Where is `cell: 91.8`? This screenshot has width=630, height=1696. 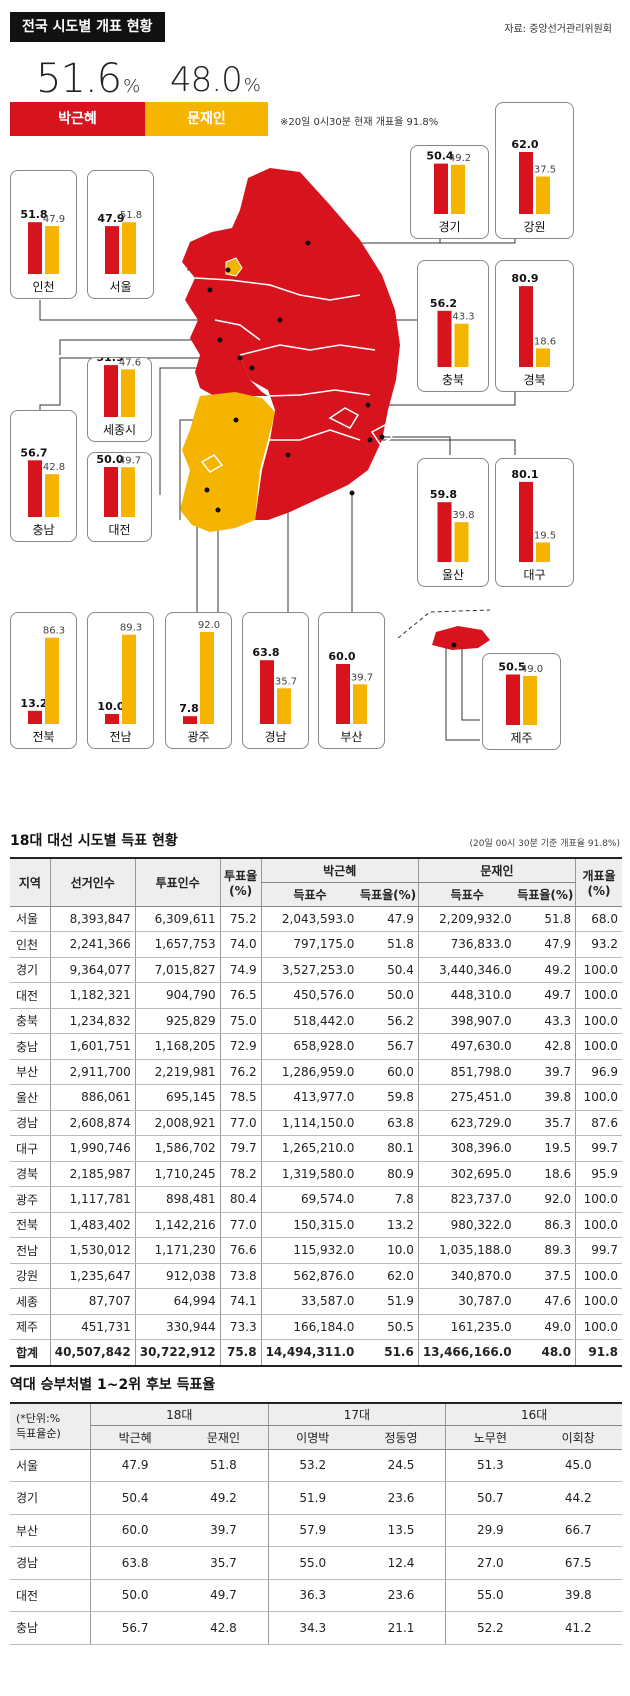
cell: 91.8 is located at coordinates (598, 1353).